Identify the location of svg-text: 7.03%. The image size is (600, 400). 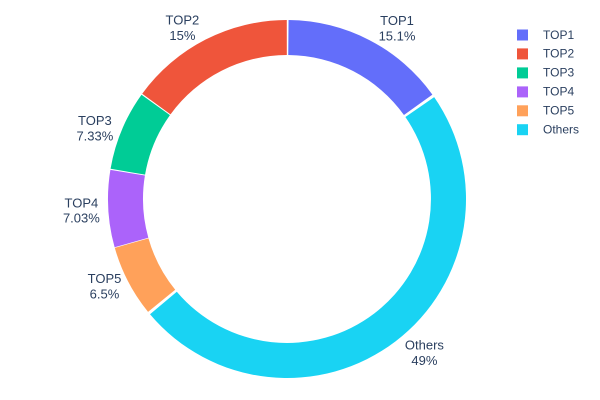
(81, 218).